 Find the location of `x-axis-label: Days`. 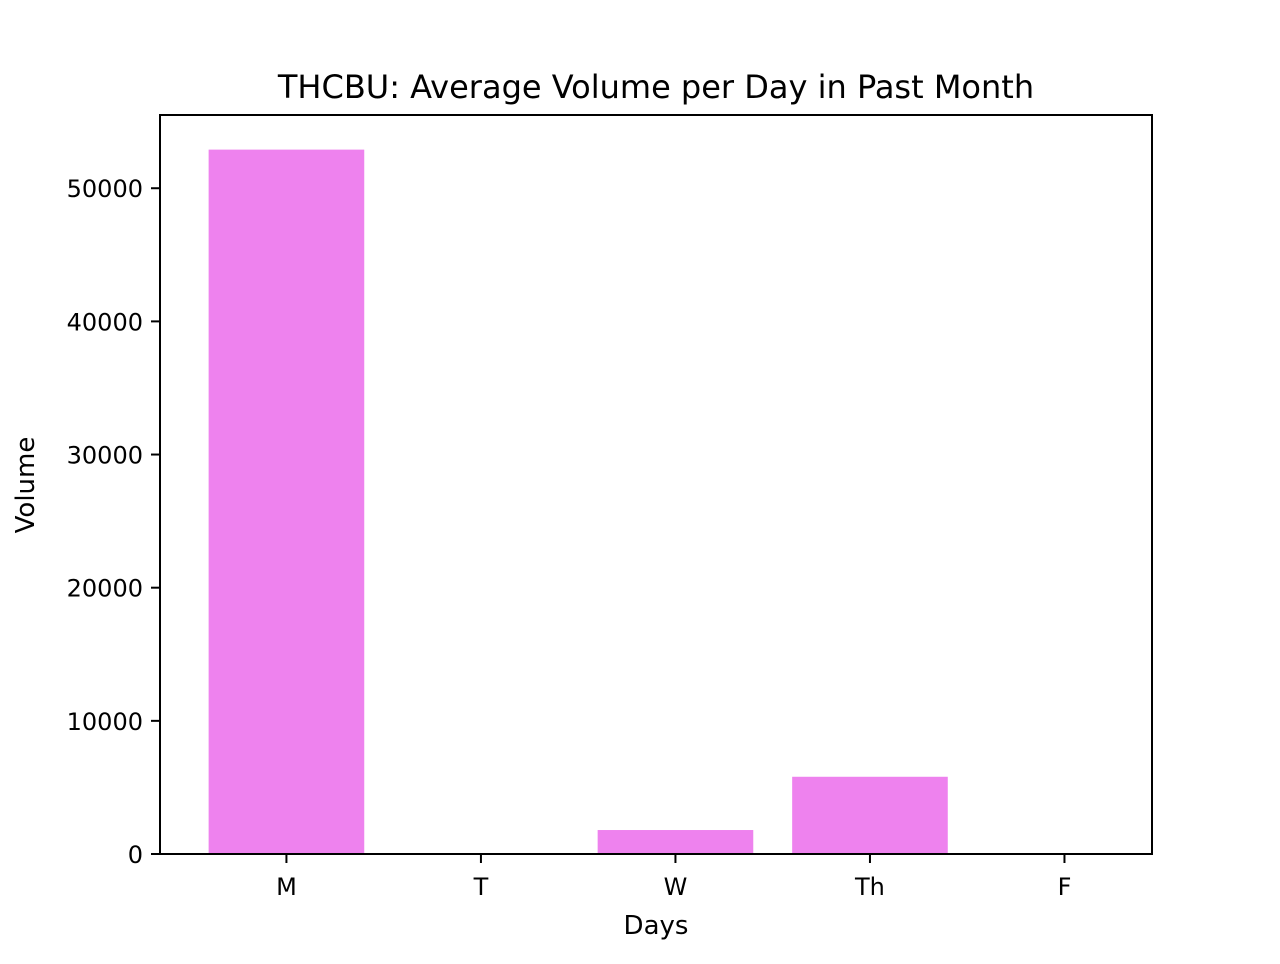

x-axis-label: Days is located at coordinates (656, 926).